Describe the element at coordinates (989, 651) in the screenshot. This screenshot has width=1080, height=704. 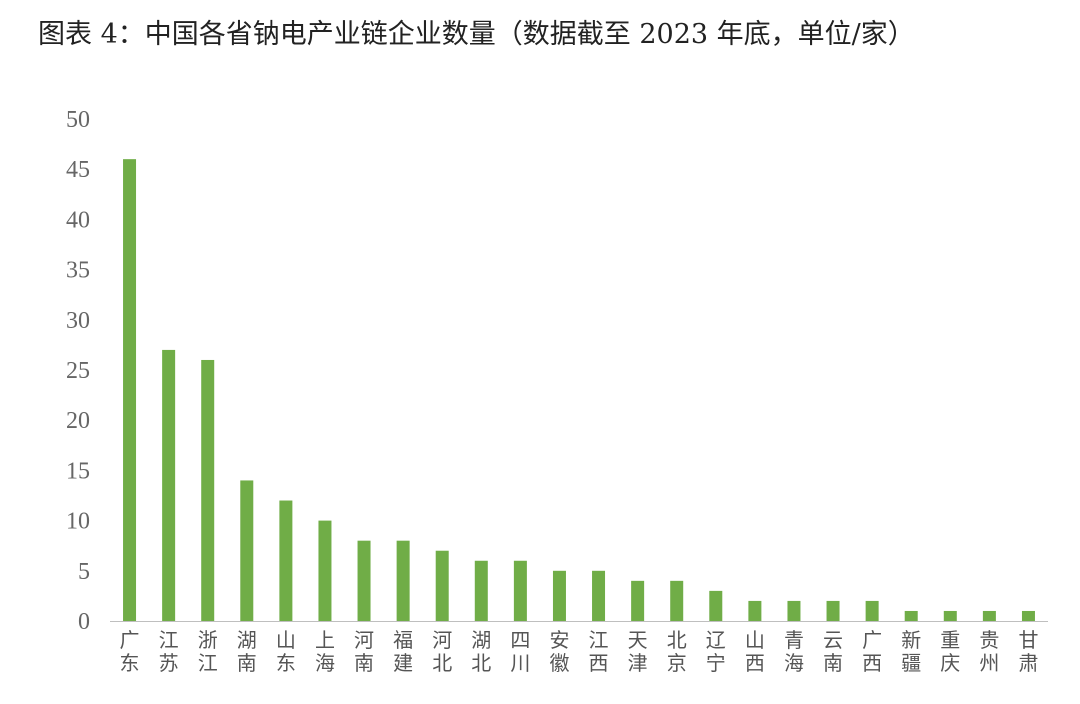
I see `x-tick-label: 贵州` at that location.